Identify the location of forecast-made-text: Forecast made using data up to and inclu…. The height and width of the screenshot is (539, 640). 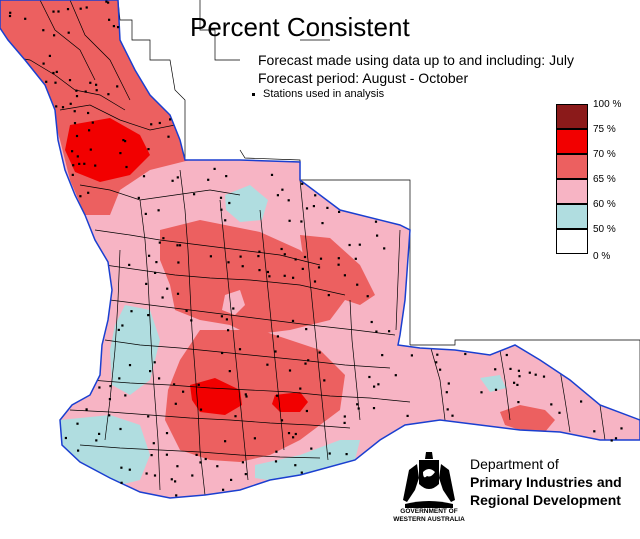
(416, 60).